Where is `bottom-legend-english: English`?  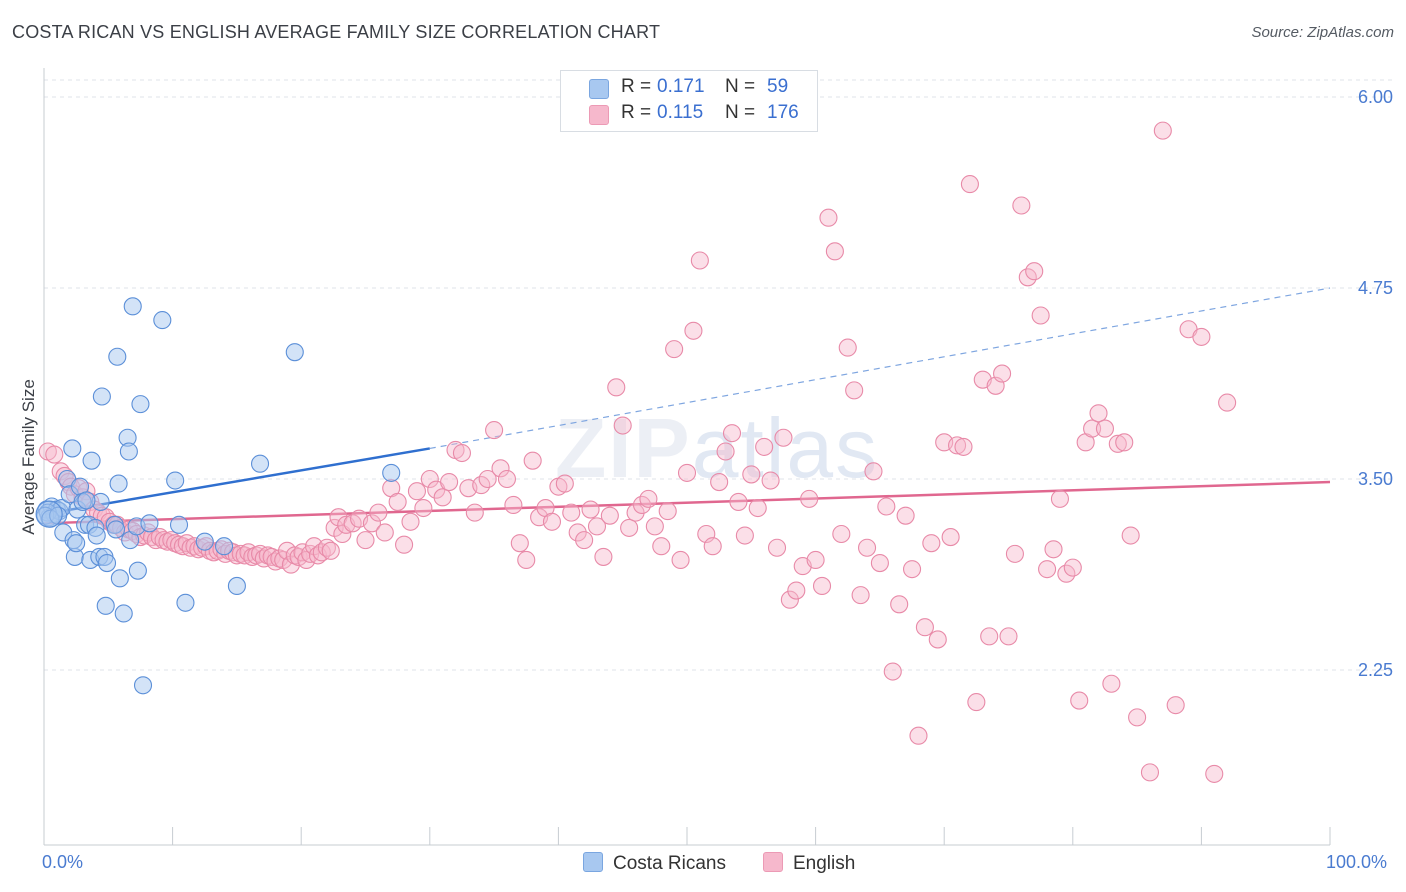 bottom-legend-english: English is located at coordinates (809, 863).